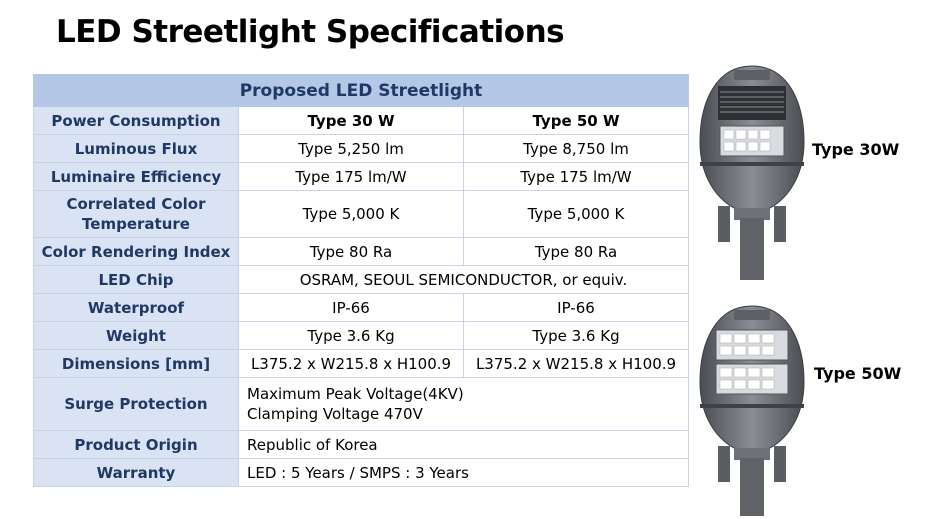 The height and width of the screenshot is (519, 926). I want to click on cell-dimensions-30w: L375.2 x W215.8 x H100.9, so click(351, 363).